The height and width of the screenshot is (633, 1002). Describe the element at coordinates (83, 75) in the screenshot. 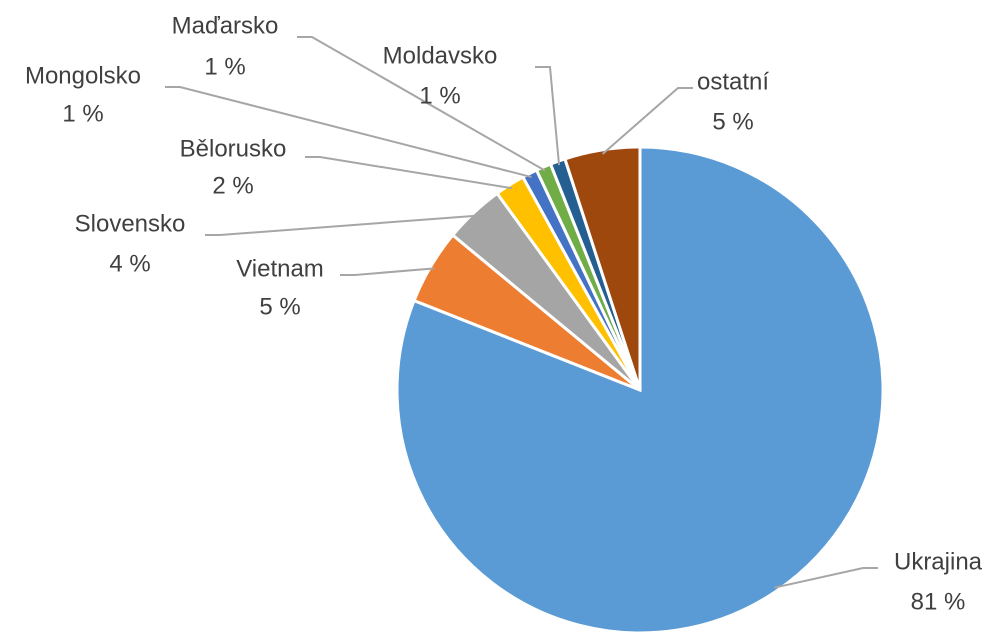

I see `slice-label: Mongolsko` at that location.